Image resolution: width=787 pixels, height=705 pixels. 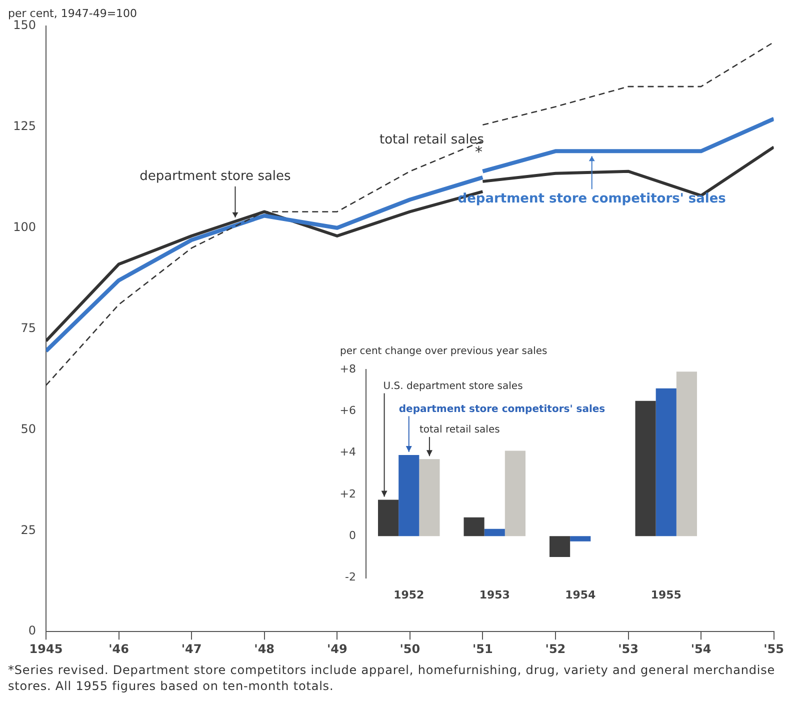 What do you see at coordinates (701, 649) in the screenshot?
I see `x-tick-label: '54` at bounding box center [701, 649].